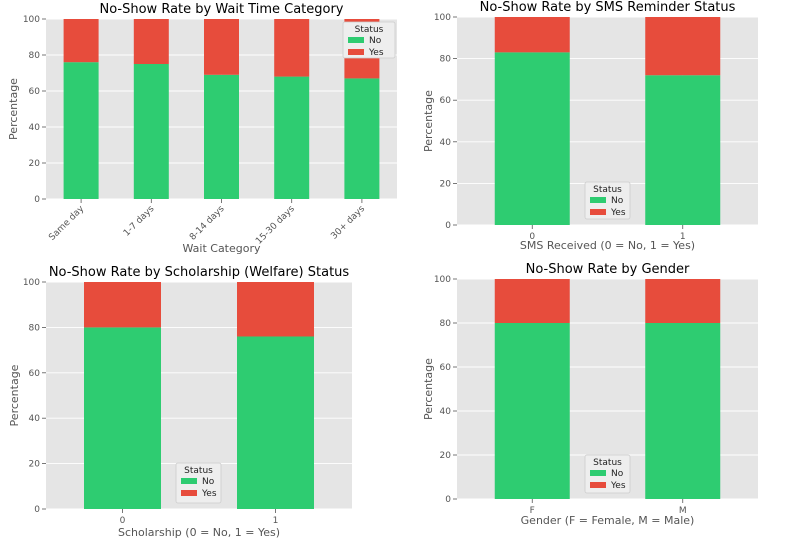  I want to click on bar-yes-1-7-days, so click(151, 41).